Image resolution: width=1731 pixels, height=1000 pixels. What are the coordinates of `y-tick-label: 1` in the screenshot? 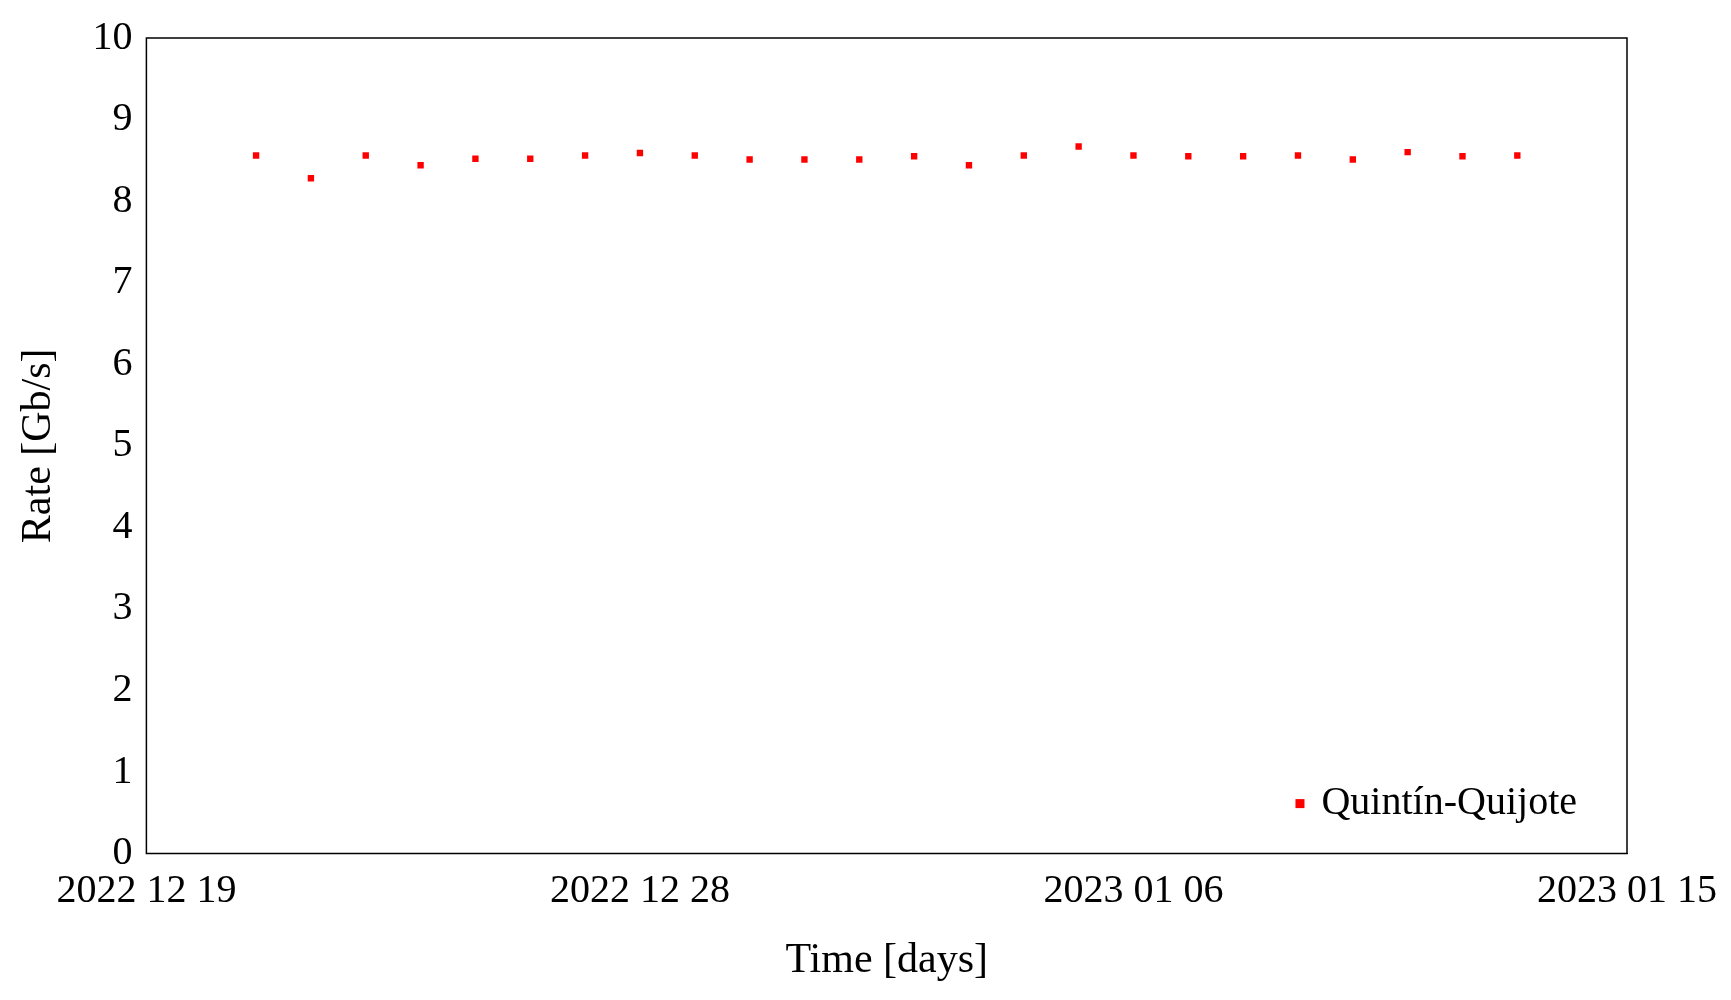 It's located at (122, 769).